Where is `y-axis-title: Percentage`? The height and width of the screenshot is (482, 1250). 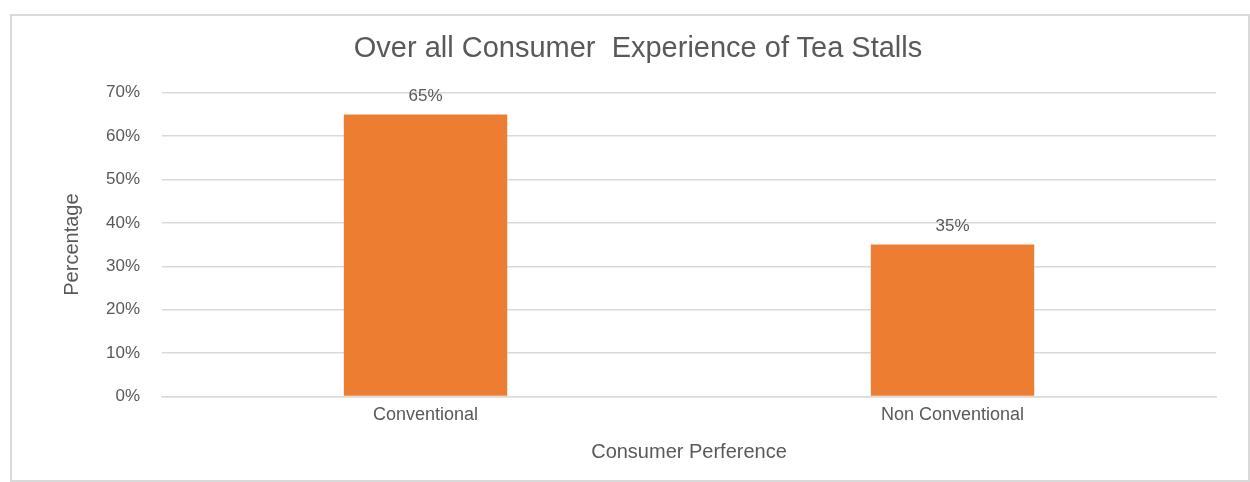 y-axis-title: Percentage is located at coordinates (70, 244).